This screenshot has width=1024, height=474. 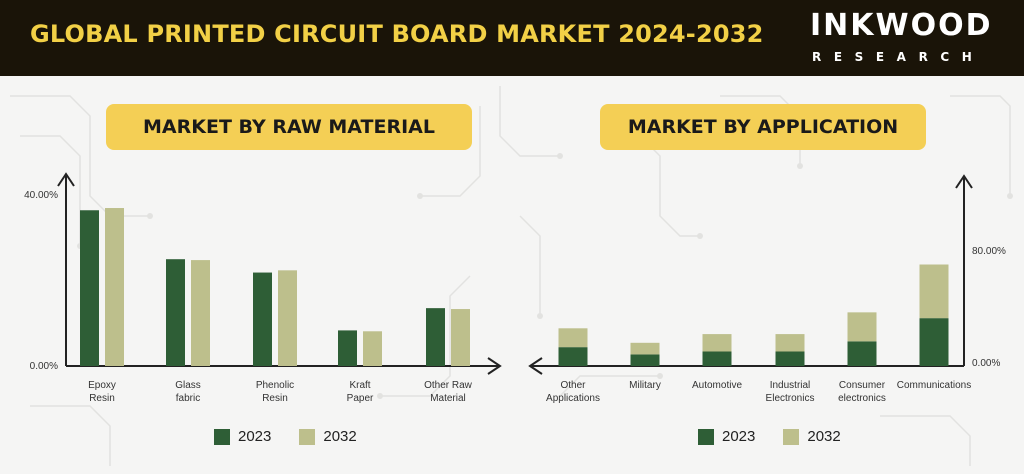 I want to click on category-label: Industrial Electronics, so click(x=790, y=392).